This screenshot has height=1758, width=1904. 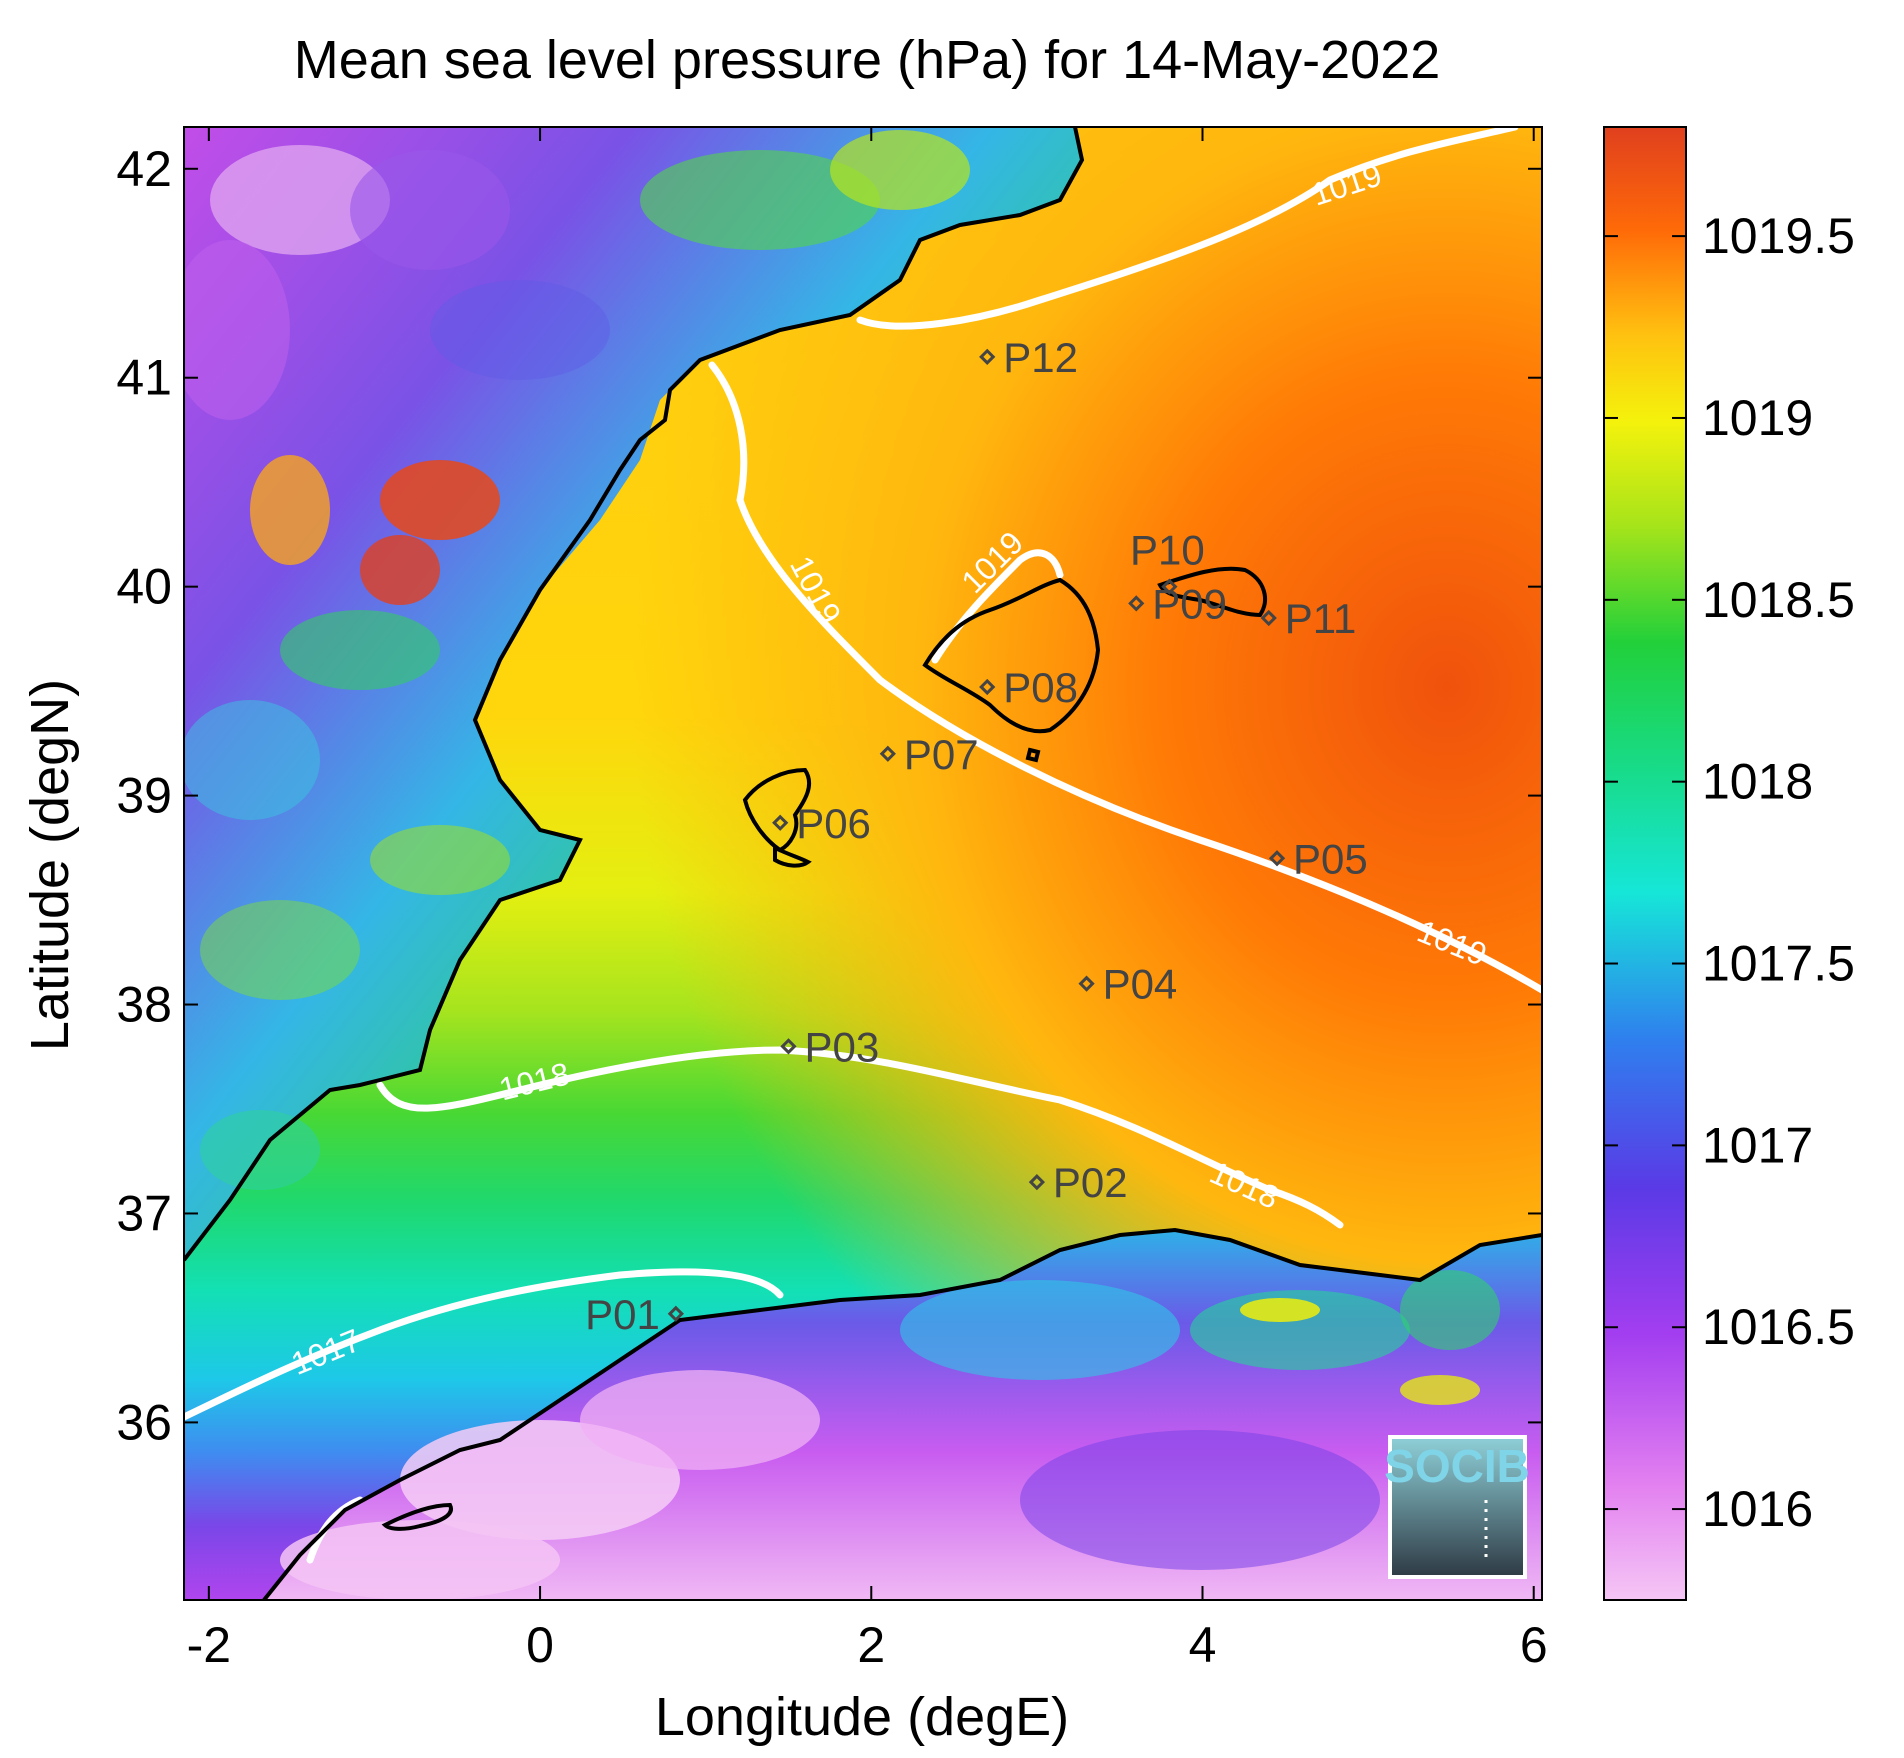 I want to click on station-label: P12, so click(x=1040, y=357).